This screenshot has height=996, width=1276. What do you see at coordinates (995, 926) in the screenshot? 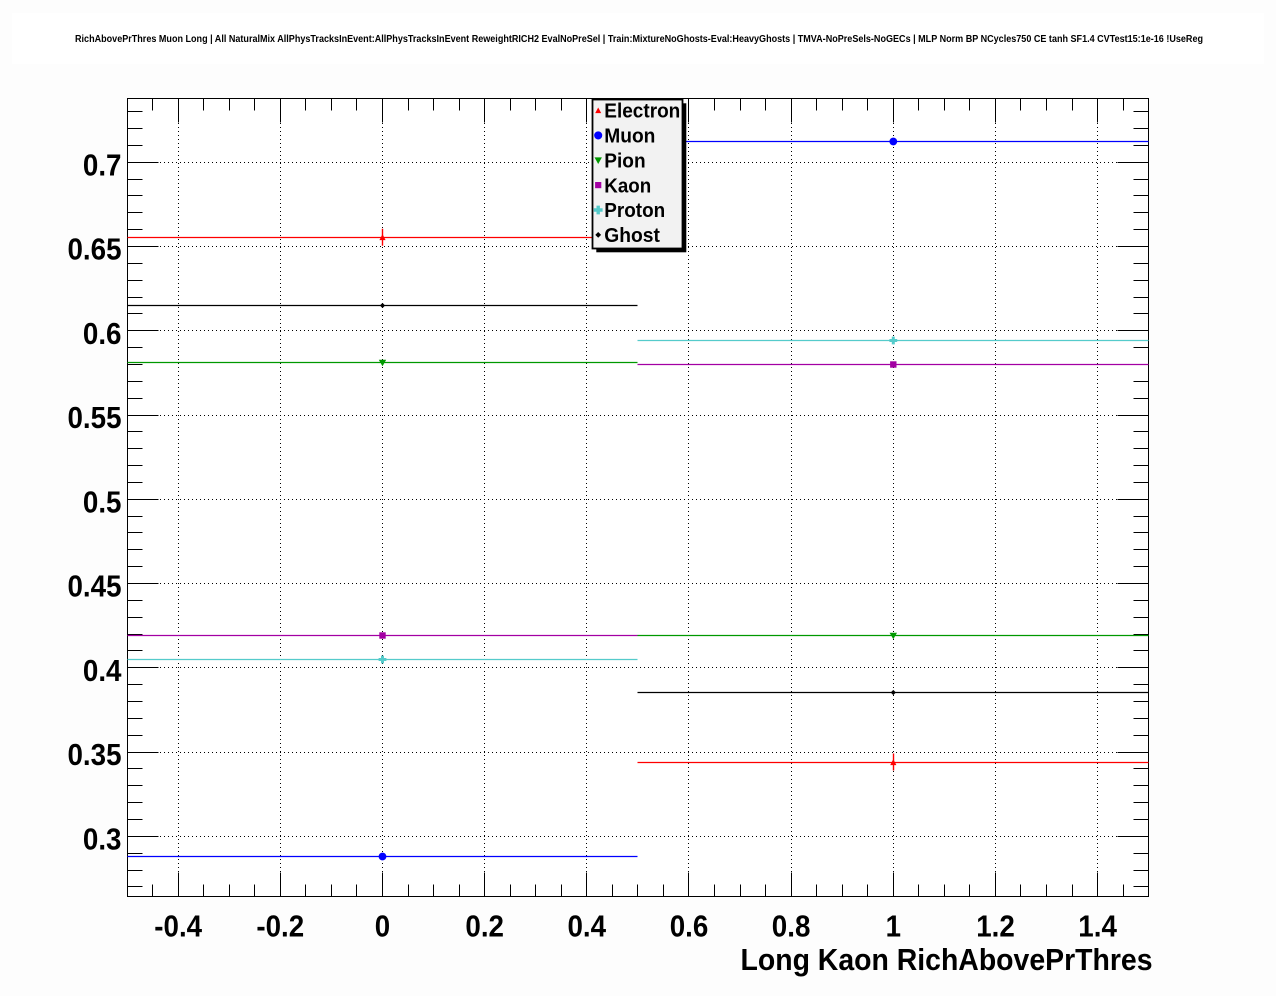
I see `svg-text: 1.2` at bounding box center [995, 926].